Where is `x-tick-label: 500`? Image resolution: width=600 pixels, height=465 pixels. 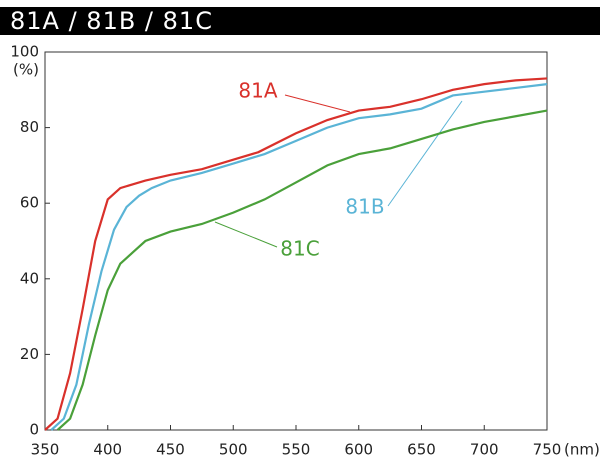 x-tick-label: 500 is located at coordinates (233, 450).